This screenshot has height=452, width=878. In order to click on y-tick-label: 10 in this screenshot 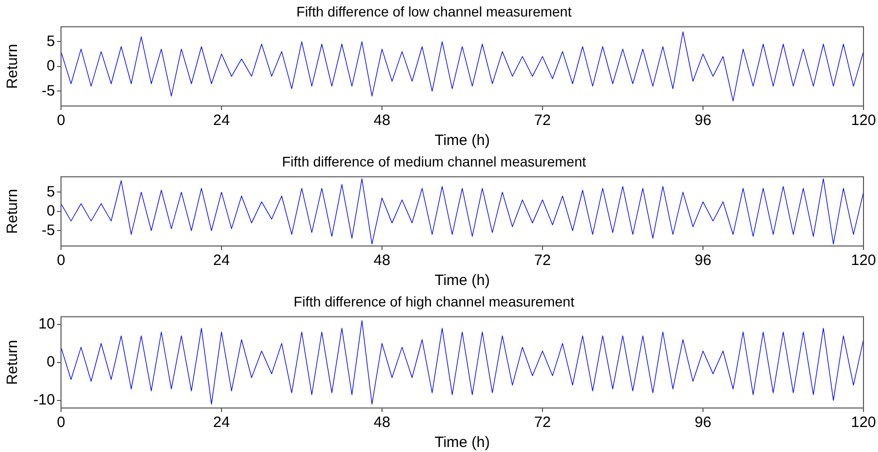, I will do `click(46, 324)`.